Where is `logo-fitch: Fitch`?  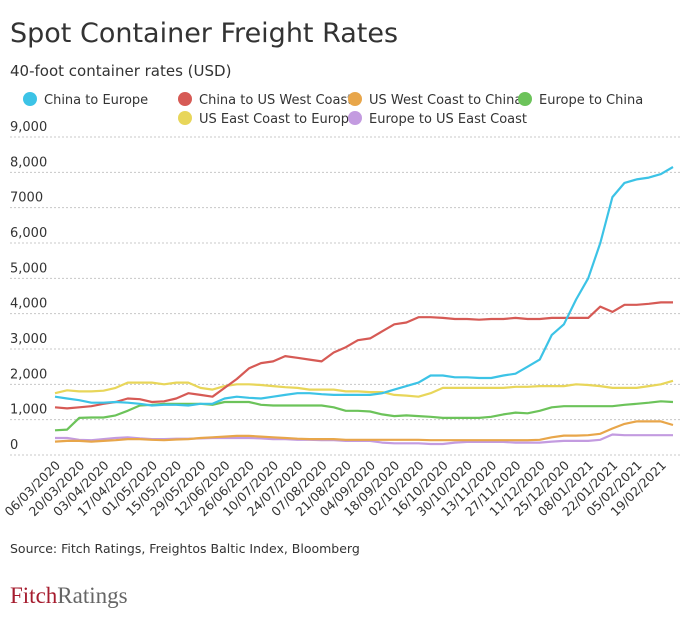 logo-fitch: Fitch is located at coordinates (34, 595).